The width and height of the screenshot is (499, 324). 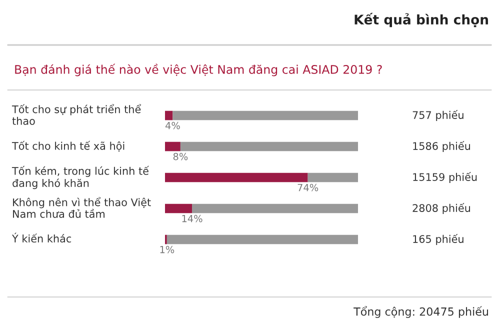 What do you see at coordinates (167, 250) in the screenshot?
I see `data-label: 1%` at bounding box center [167, 250].